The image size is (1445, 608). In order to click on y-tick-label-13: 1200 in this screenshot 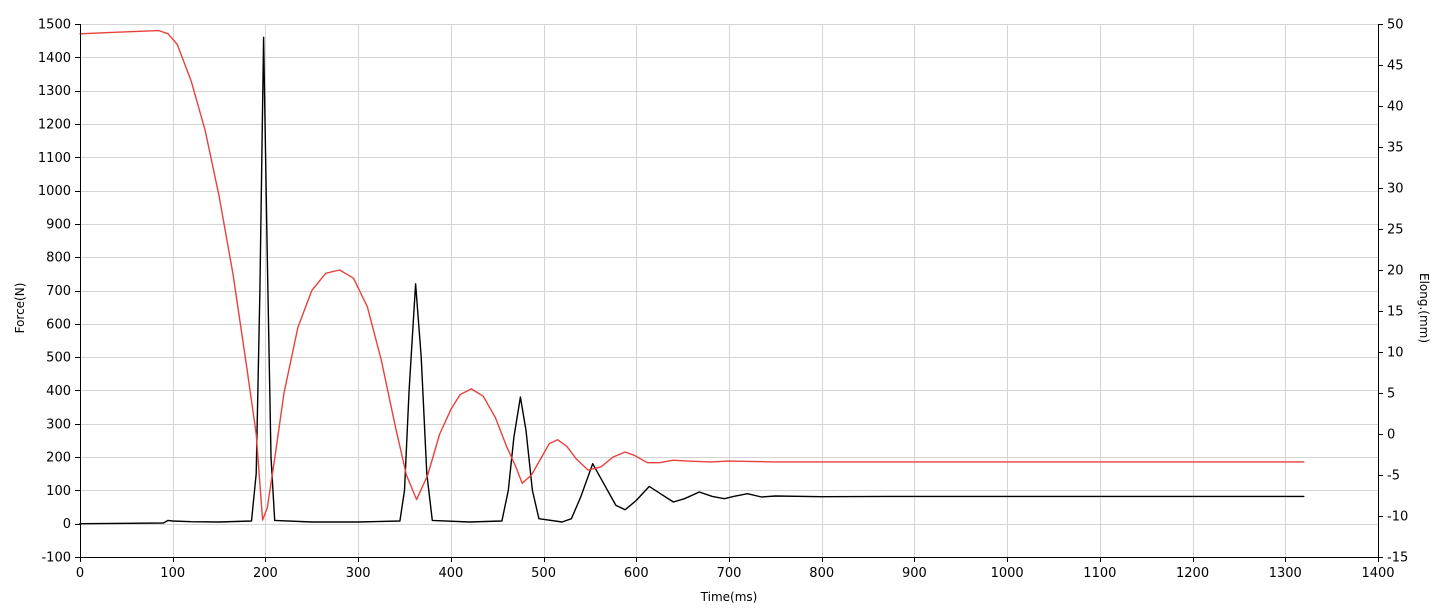, I will do `click(54, 124)`.